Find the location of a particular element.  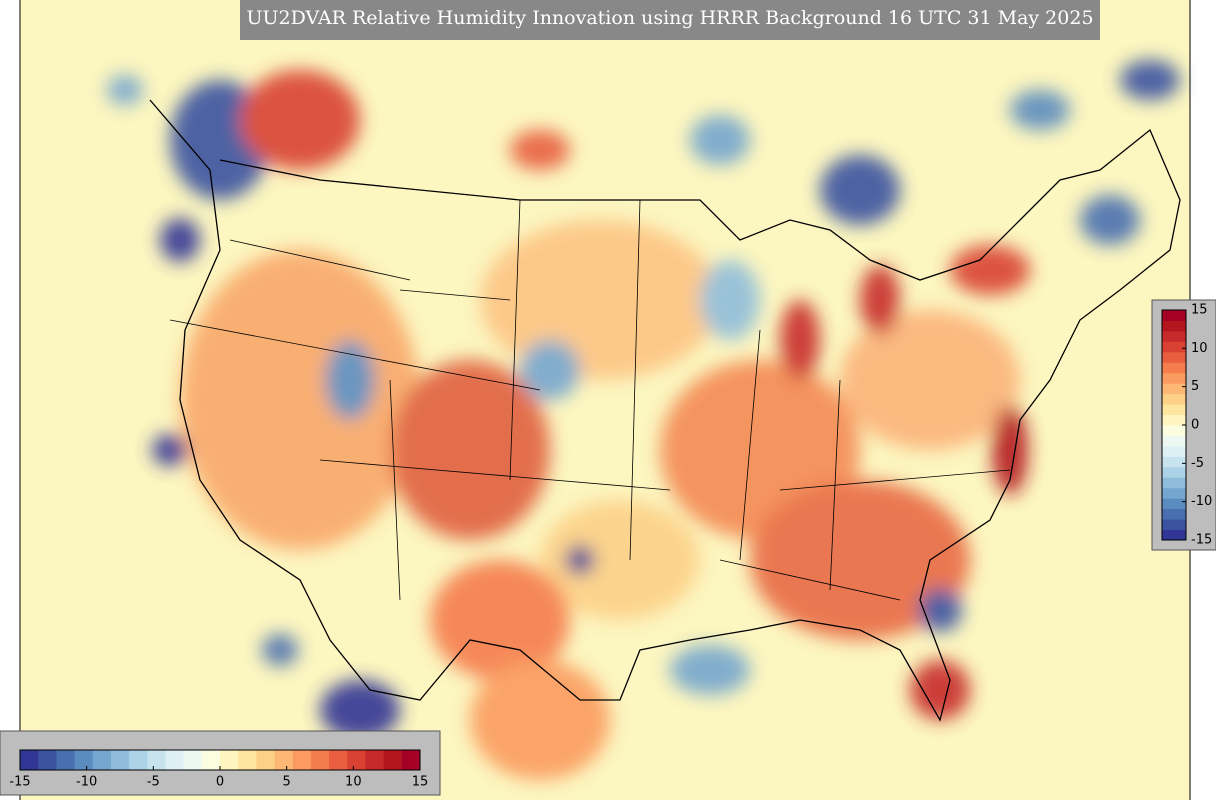

colorbar: -15 -10 -5 0 5 10 15 is located at coordinates (219, 769).